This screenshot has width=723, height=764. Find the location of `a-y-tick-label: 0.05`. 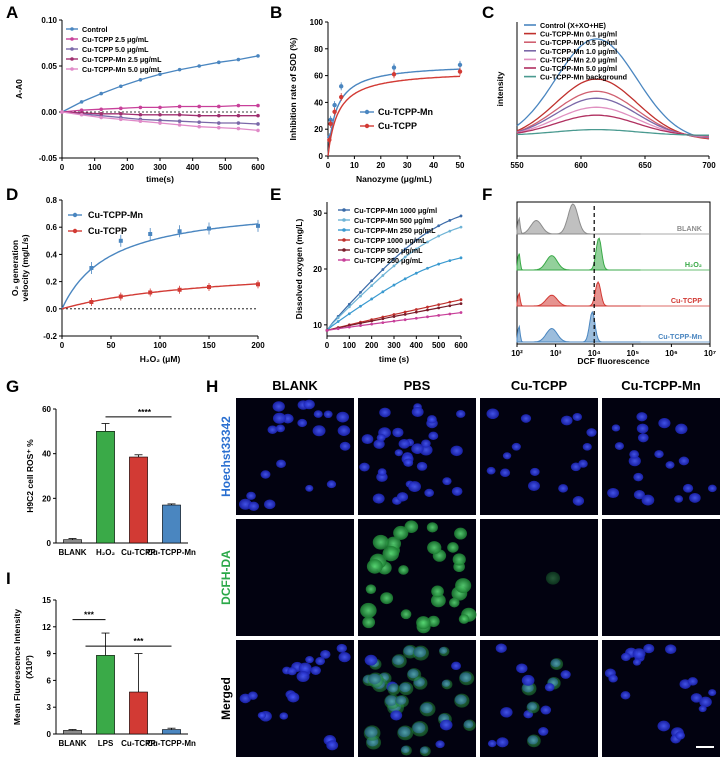

a-y-tick-label: 0.05 is located at coordinates (49, 66).